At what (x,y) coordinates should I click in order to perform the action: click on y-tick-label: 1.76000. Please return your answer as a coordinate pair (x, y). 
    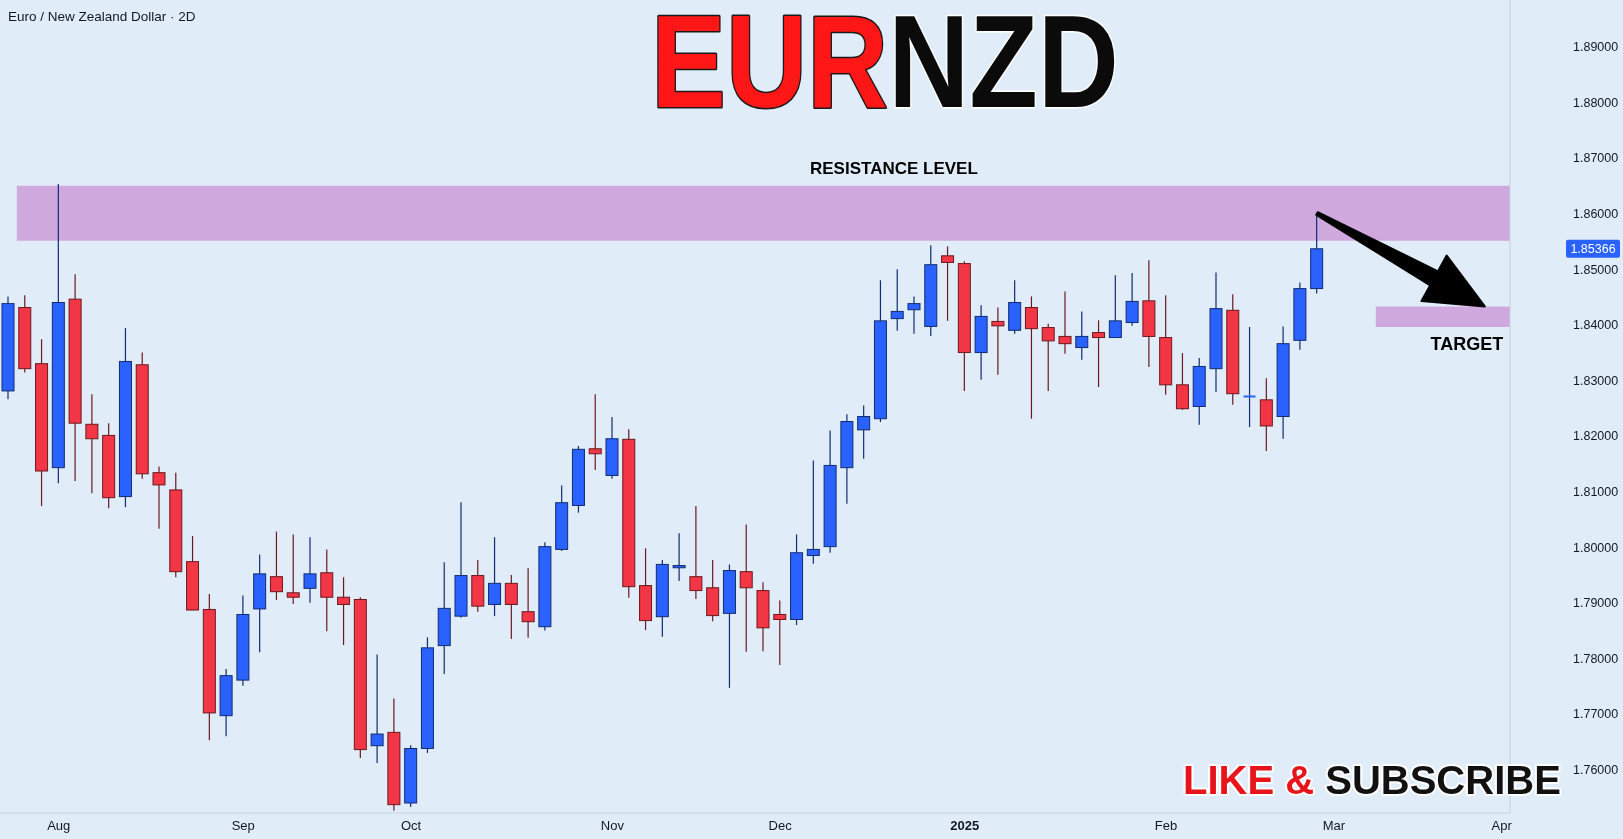
    Looking at the image, I should click on (1596, 770).